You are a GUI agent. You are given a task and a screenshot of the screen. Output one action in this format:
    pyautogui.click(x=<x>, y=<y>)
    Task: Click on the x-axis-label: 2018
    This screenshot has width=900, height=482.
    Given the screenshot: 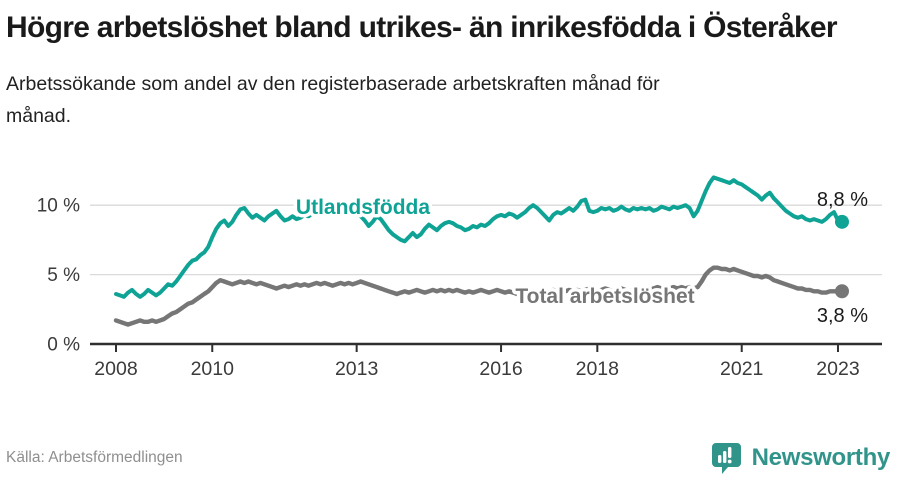 What is the action you would take?
    pyautogui.click(x=597, y=369)
    